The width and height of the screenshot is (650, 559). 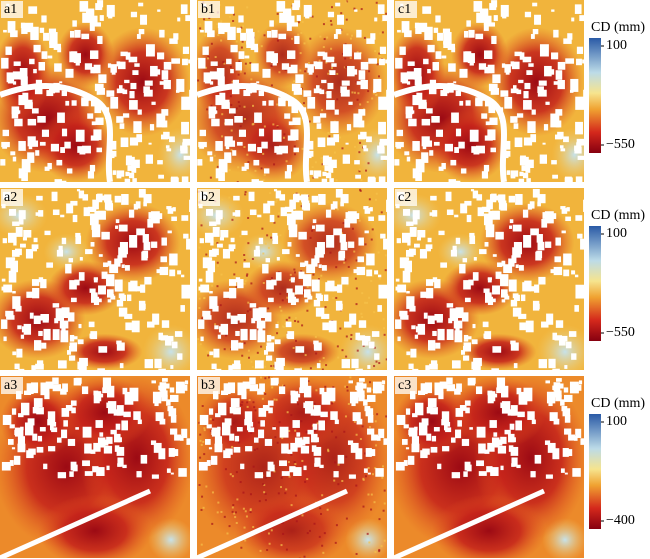 I want to click on colorbar-tick-label: −400, so click(x=620, y=520).